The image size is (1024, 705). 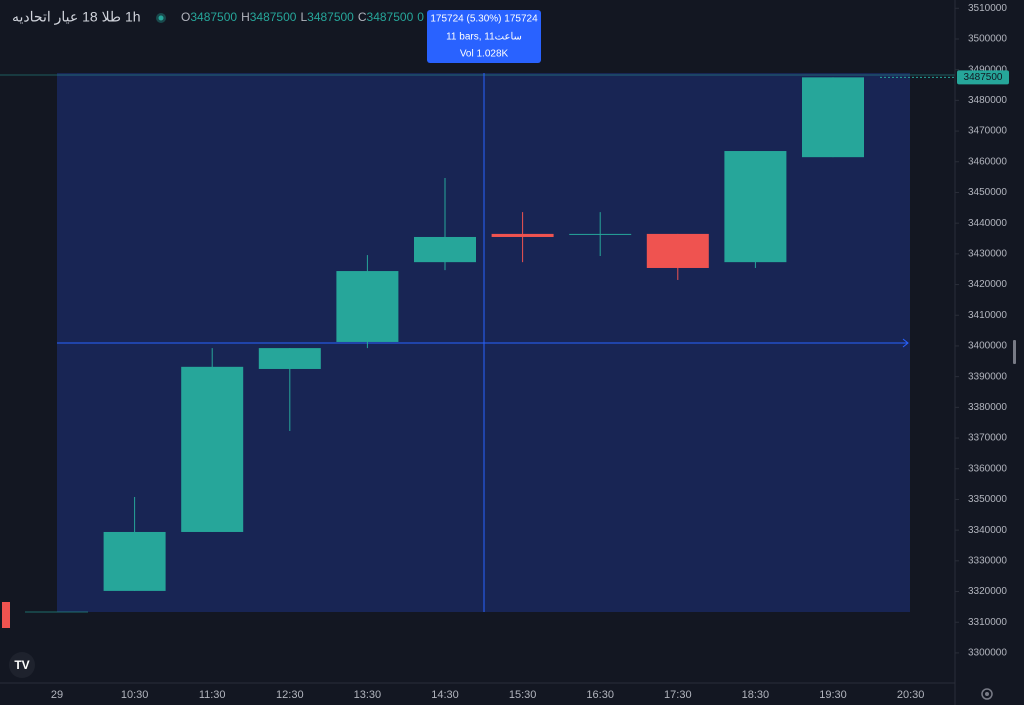 What do you see at coordinates (523, 695) in the screenshot?
I see `x-tick-label: 15:30` at bounding box center [523, 695].